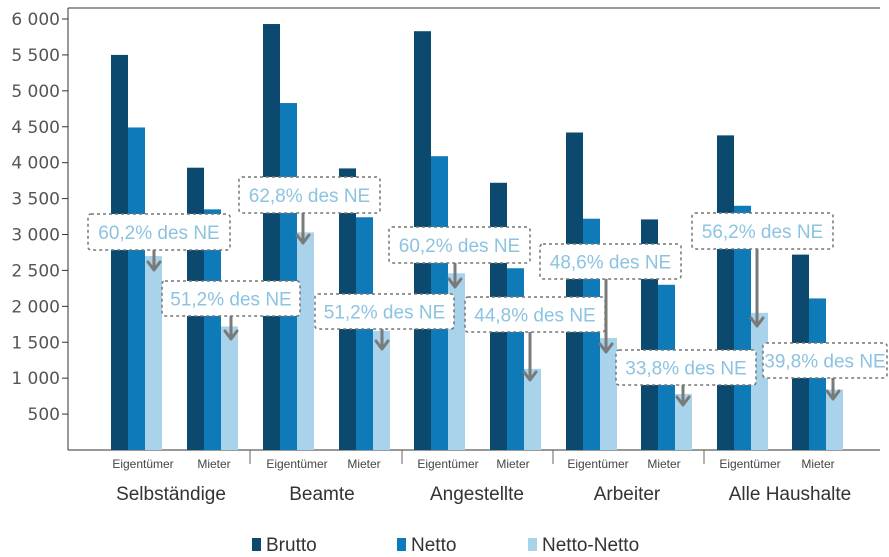 This screenshot has width=889, height=557. What do you see at coordinates (171, 494) in the screenshot?
I see `group-label: Selbständige` at bounding box center [171, 494].